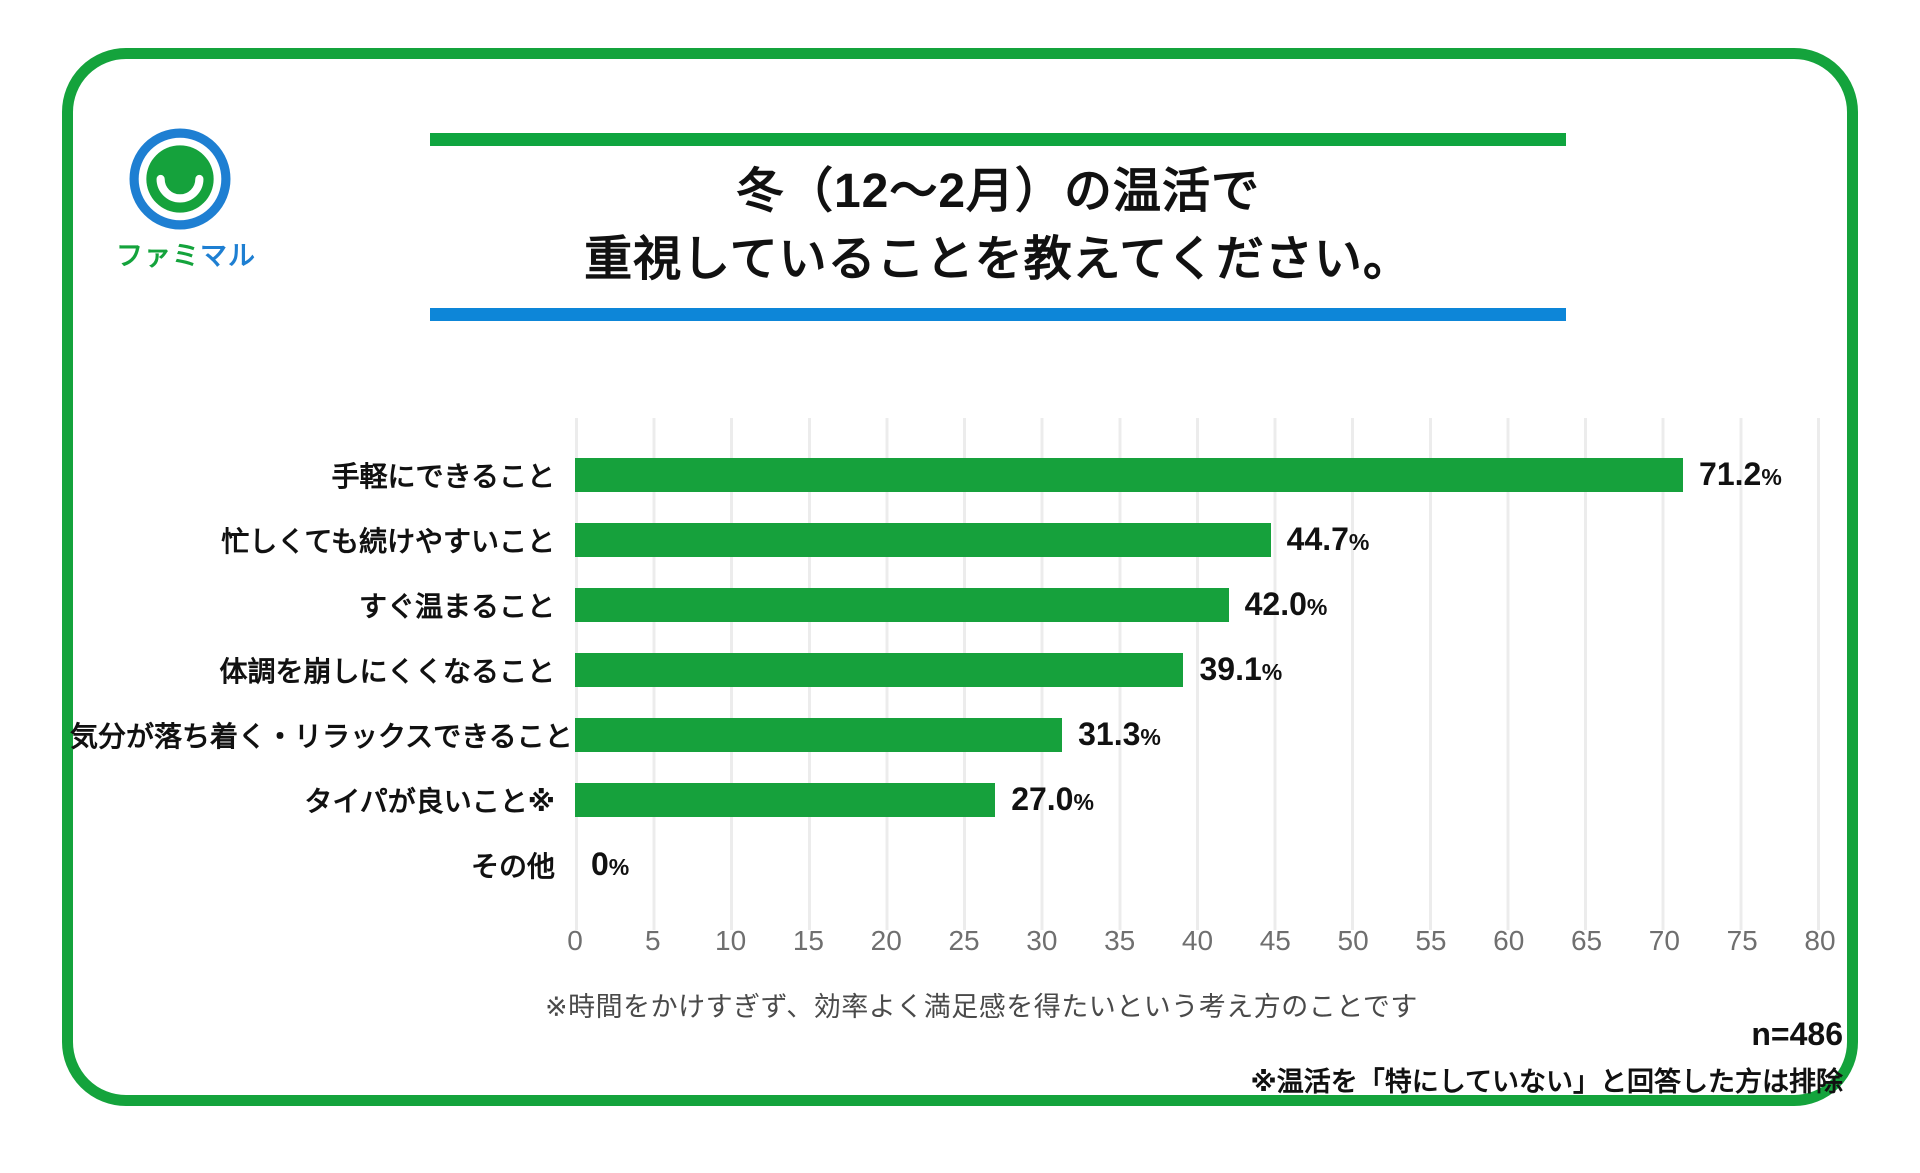 Image resolution: width=1920 pixels, height=1173 pixels. Describe the element at coordinates (1586, 940) in the screenshot. I see `x-tick-label: 65` at that location.